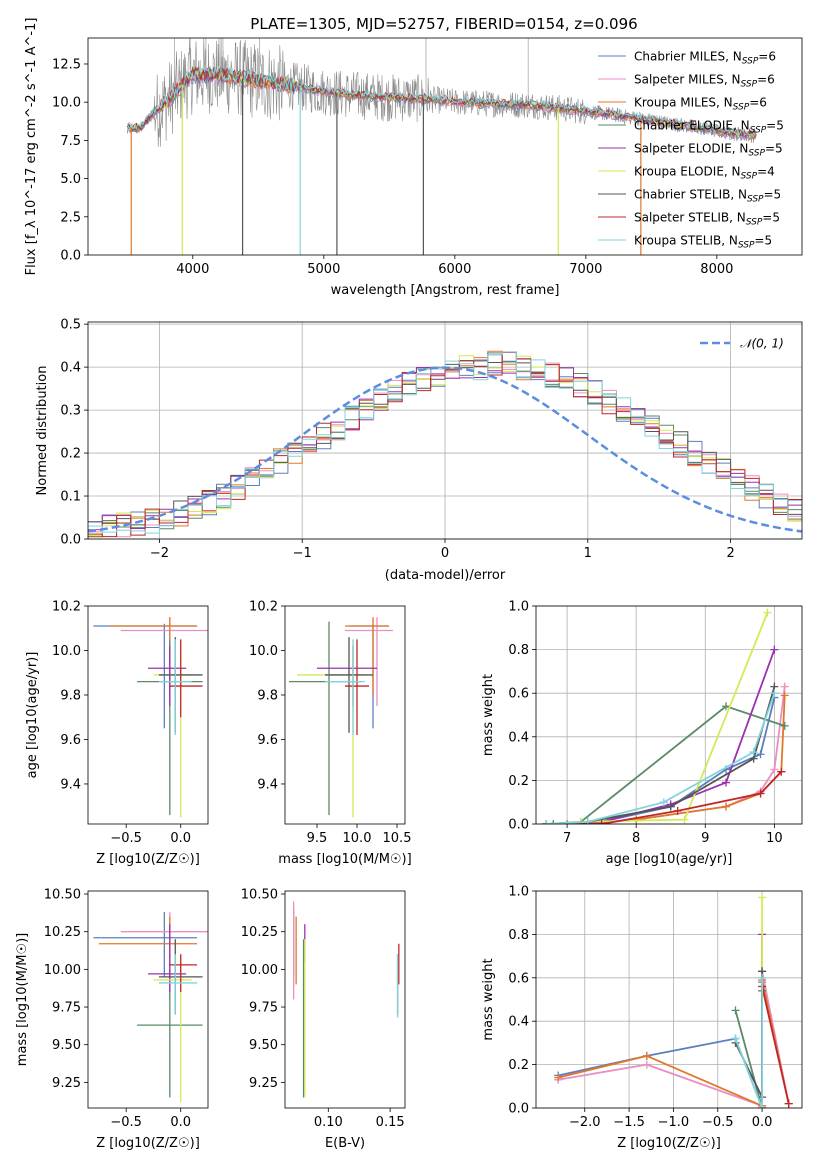 Image resolution: width=819 pixels, height=1170 pixels. What do you see at coordinates (159, 553) in the screenshot?
I see `x-tick-label: −2` at bounding box center [159, 553].